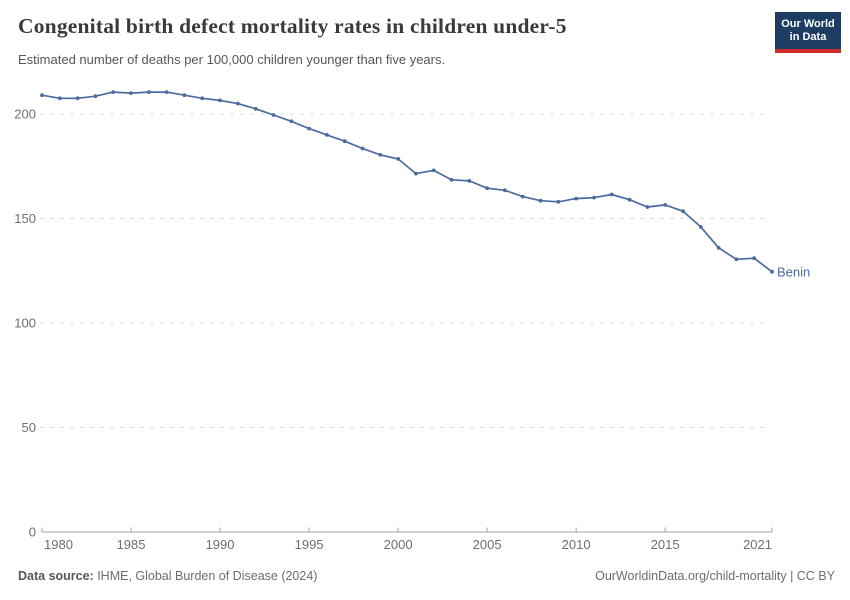 The height and width of the screenshot is (600, 850). I want to click on data-point-1984, so click(113, 92).